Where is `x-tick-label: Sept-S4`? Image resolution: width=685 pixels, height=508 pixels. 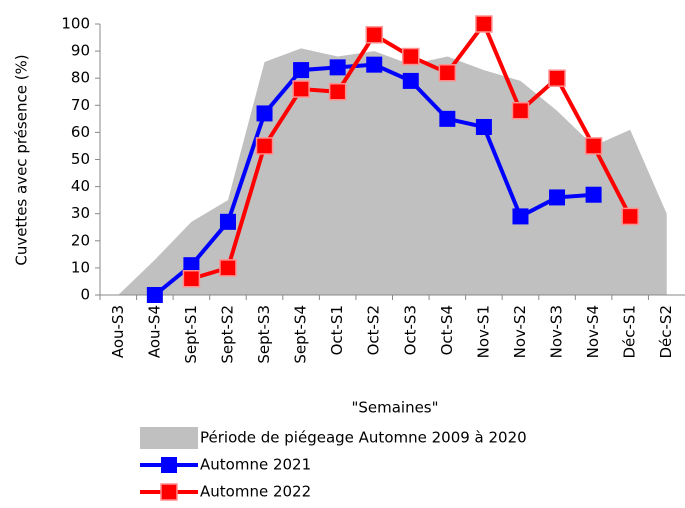 x-tick-label: Sept-S4 is located at coordinates (301, 334).